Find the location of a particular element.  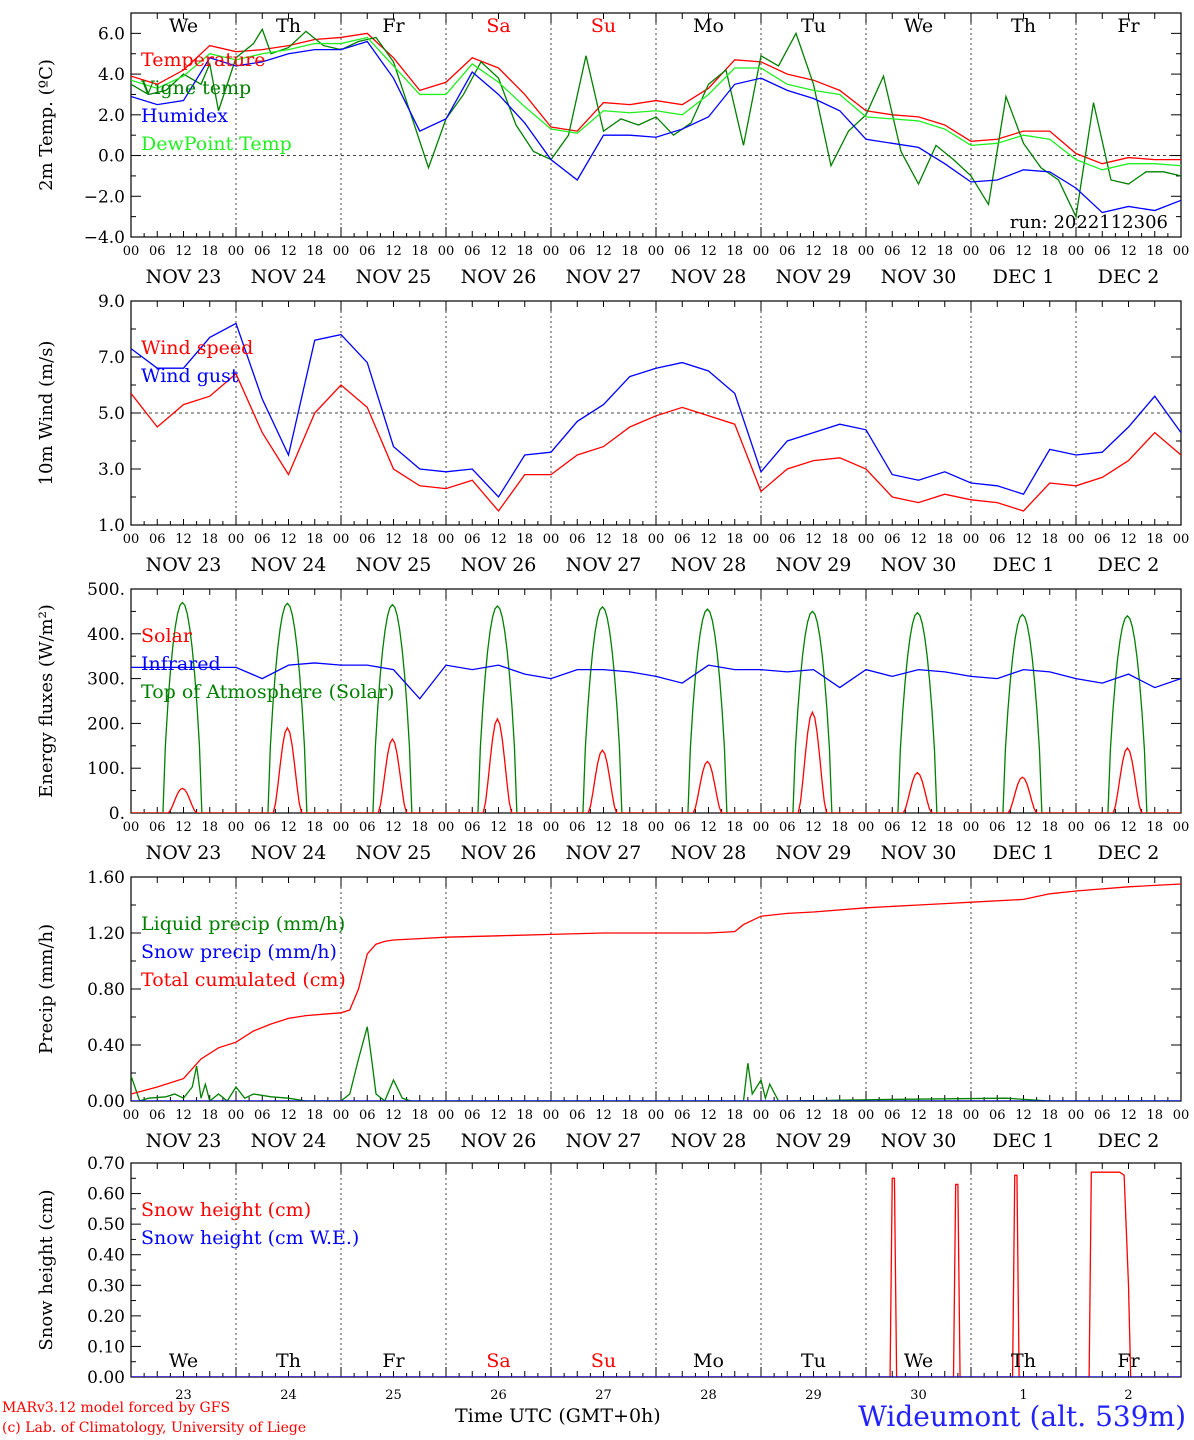

legend-entry: Snow height (cm W.E.) is located at coordinates (250, 1238).